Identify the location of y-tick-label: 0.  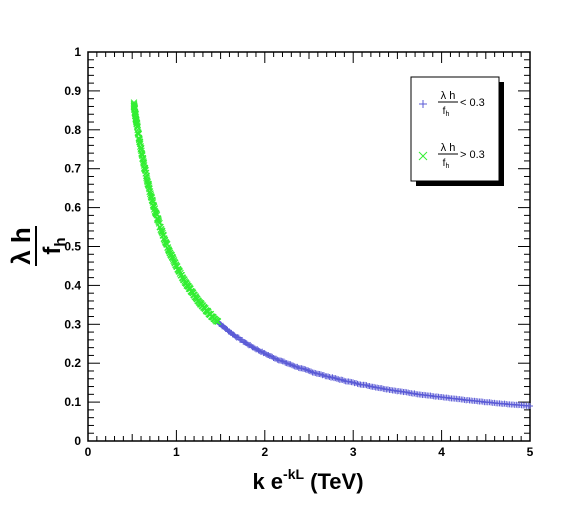
(77, 441).